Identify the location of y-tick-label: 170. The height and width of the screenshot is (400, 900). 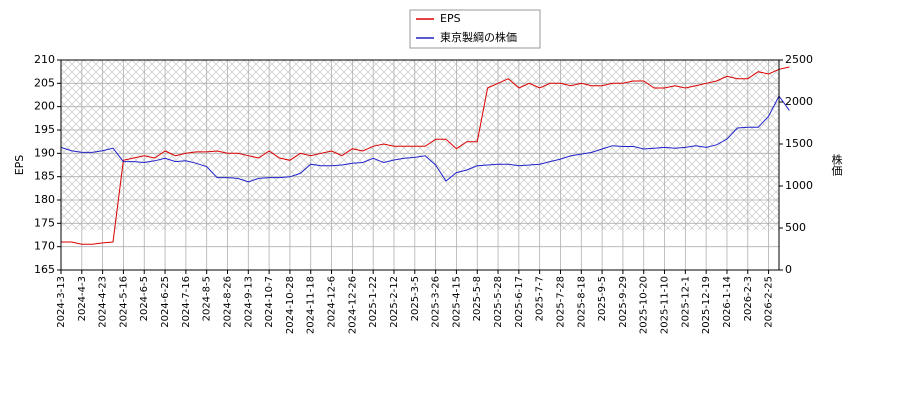
(44, 246).